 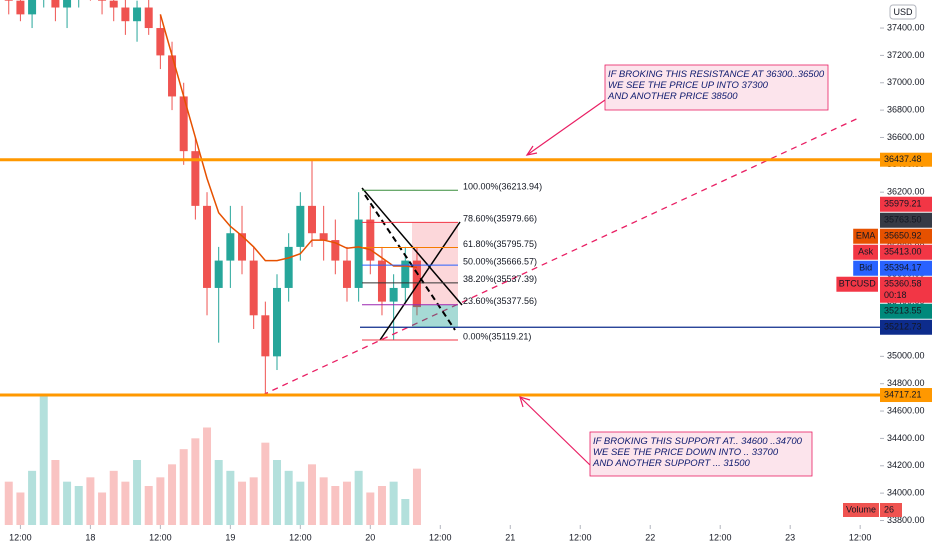 I want to click on price-tag: BTCUSD, so click(x=858, y=284).